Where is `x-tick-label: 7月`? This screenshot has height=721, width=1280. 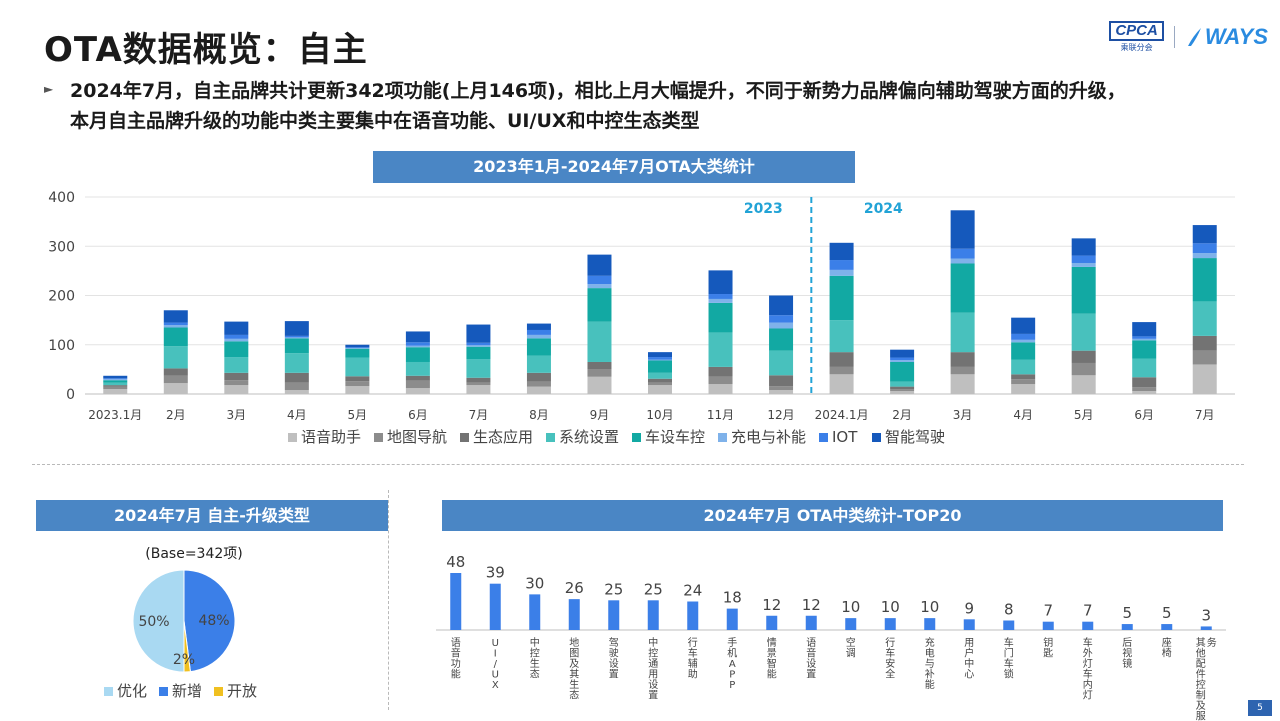 x-tick-label: 7月 is located at coordinates (1205, 415).